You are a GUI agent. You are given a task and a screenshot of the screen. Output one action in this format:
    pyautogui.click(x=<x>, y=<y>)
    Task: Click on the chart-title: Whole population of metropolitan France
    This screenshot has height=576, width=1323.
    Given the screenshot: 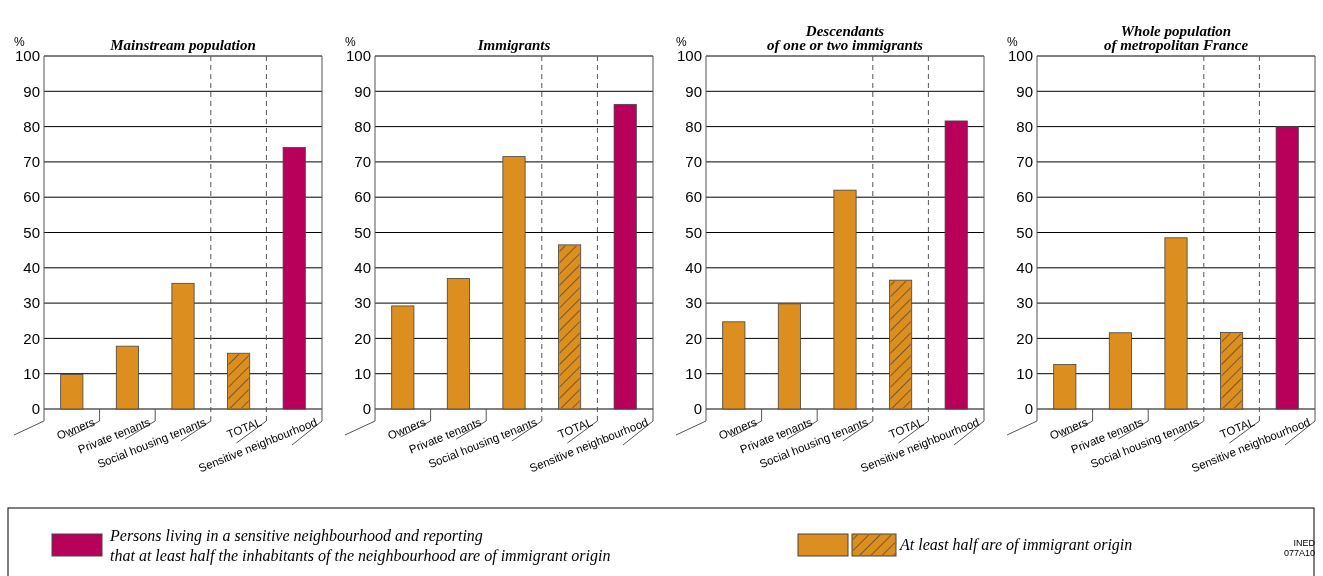 What is the action you would take?
    pyautogui.click(x=1176, y=38)
    